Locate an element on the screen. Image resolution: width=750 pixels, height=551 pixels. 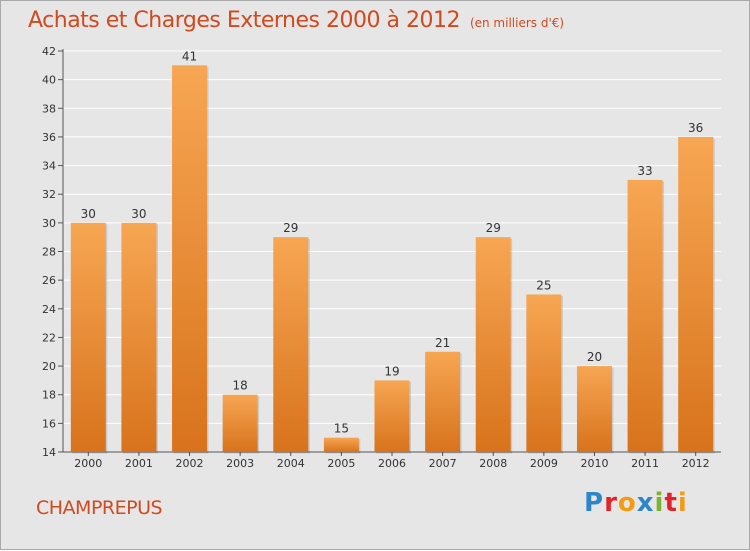
x-tick-label: 2008 is located at coordinates (493, 463).